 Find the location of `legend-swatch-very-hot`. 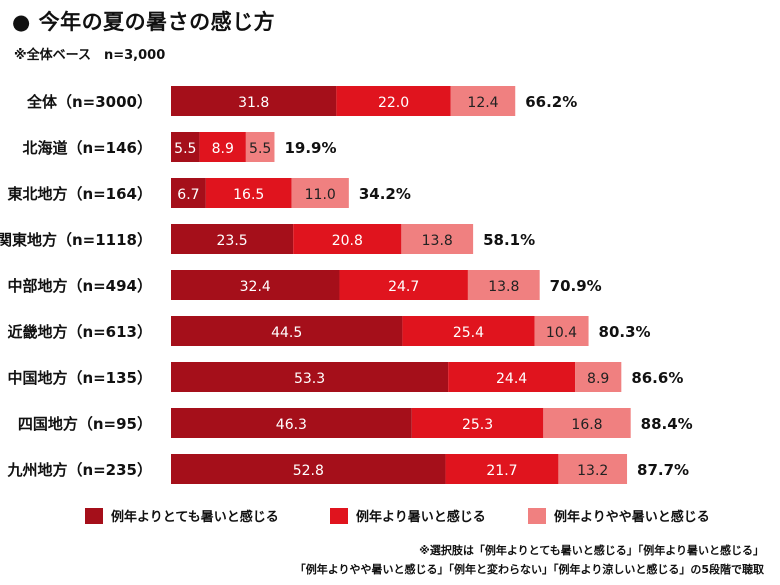

legend-swatch-very-hot is located at coordinates (94, 515).